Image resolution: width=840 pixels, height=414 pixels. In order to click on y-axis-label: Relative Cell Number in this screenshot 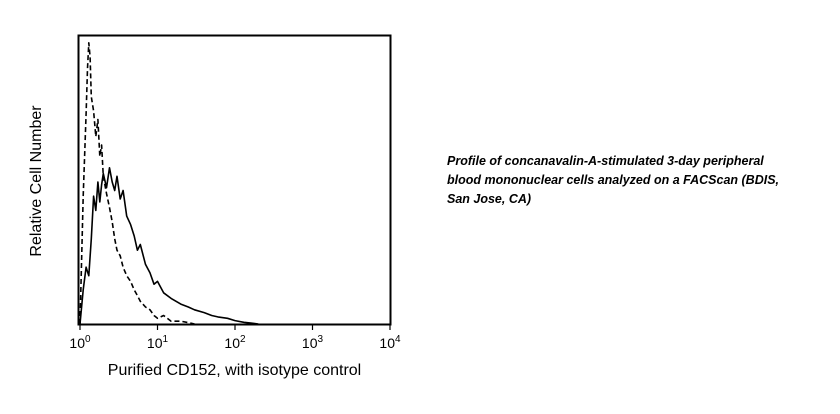, I will do `click(36, 181)`.